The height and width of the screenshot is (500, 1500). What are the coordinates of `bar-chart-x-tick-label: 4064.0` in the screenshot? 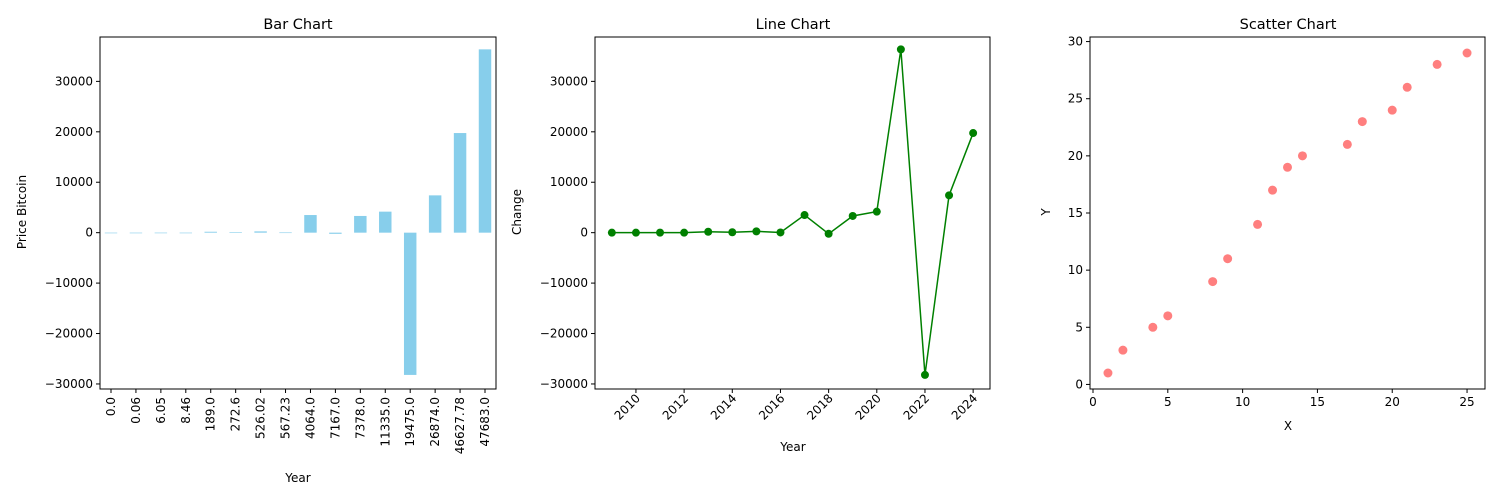 It's located at (310, 418).